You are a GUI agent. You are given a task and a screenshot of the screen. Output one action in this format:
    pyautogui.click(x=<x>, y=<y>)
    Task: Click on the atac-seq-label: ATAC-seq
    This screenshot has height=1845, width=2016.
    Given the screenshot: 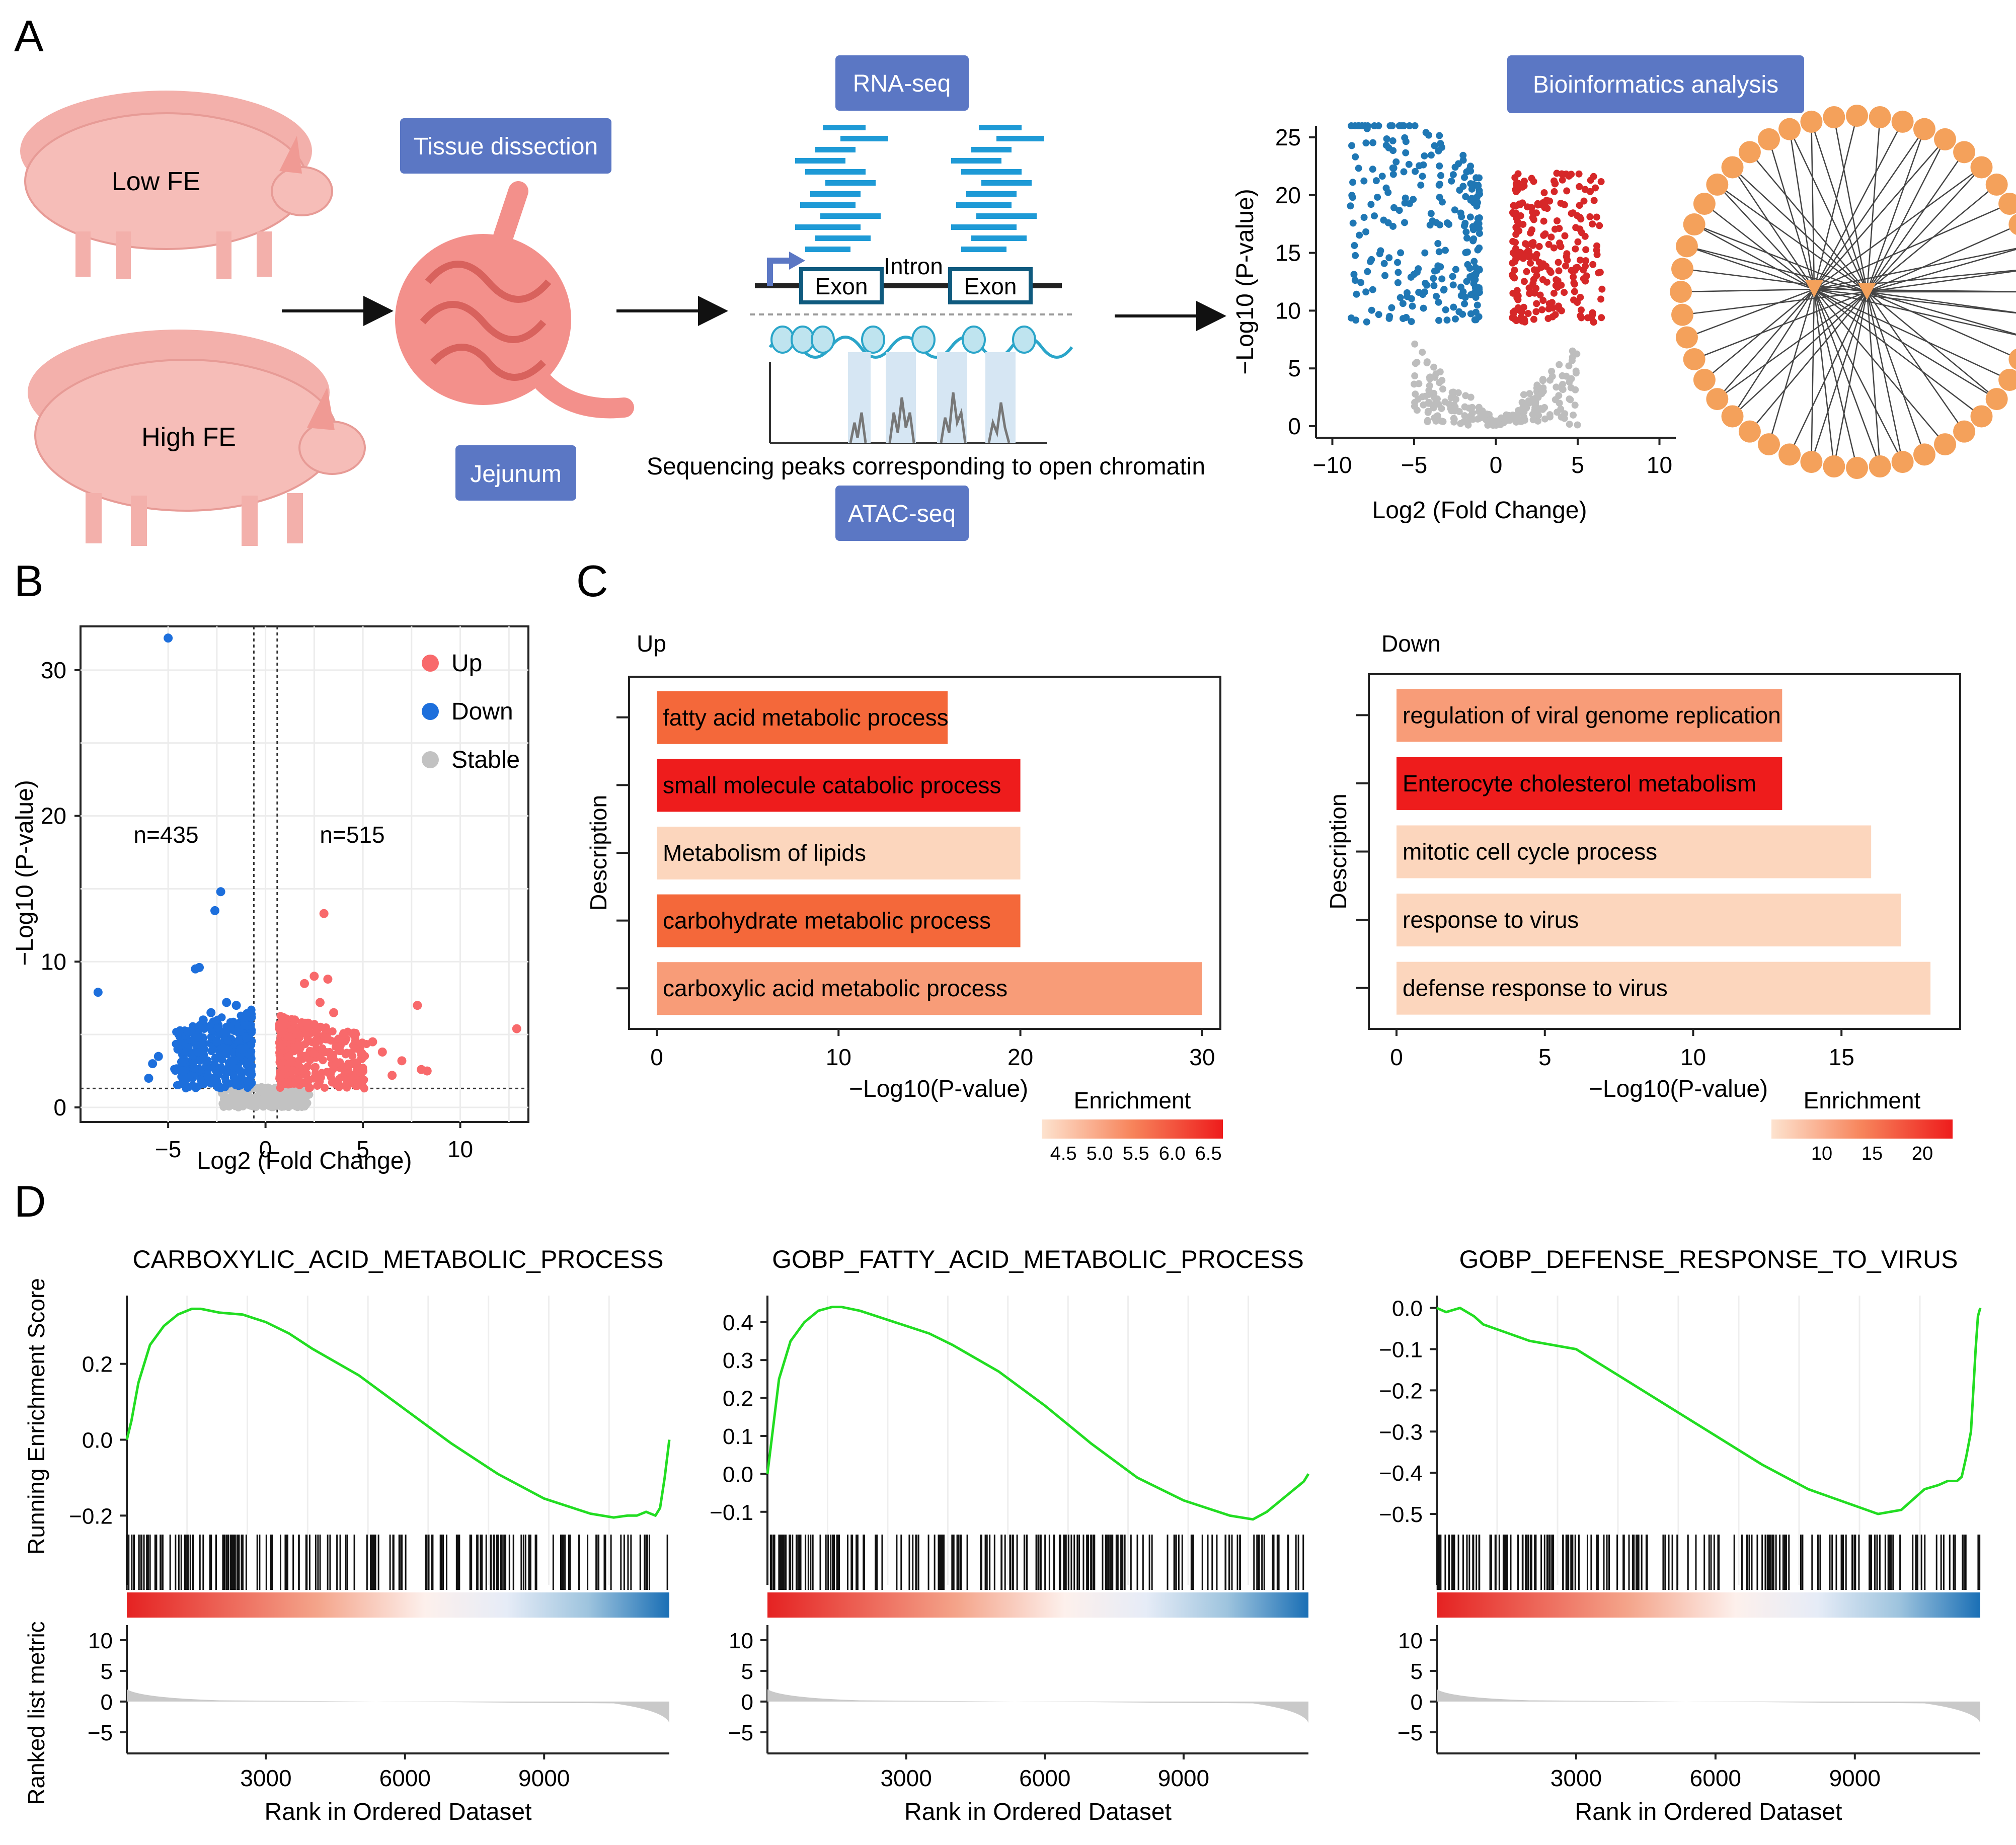 What is the action you would take?
    pyautogui.click(x=902, y=514)
    